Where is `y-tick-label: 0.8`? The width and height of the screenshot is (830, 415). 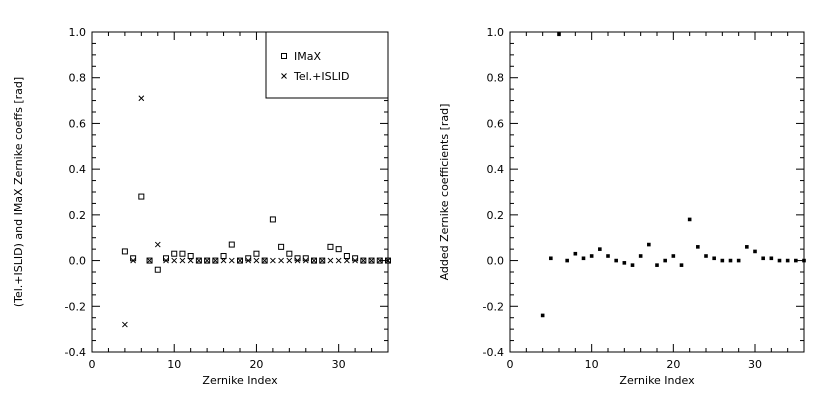
y-tick-label: 0.8 is located at coordinates (78, 78).